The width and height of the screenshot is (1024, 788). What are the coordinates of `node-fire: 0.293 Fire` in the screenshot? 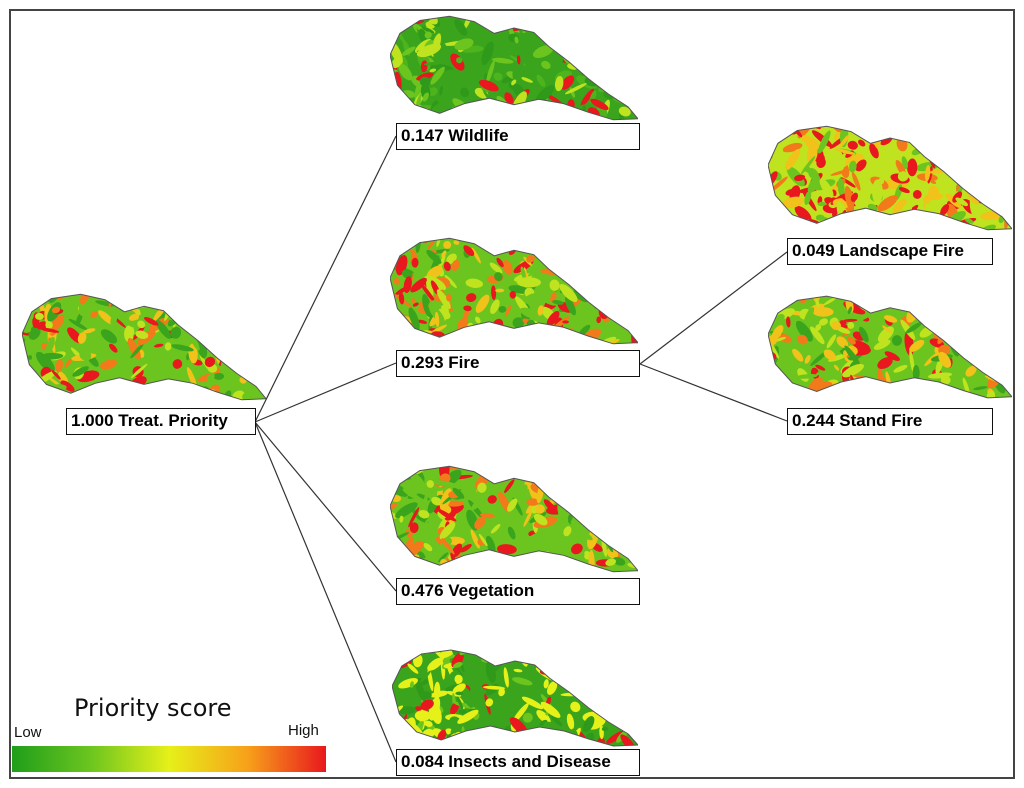 It's located at (518, 363).